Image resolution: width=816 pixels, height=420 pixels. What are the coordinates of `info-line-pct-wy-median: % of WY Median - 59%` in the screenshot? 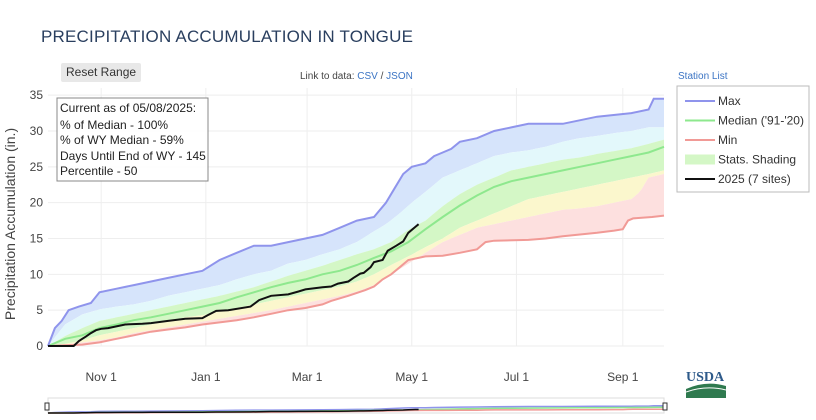 It's located at (122, 140).